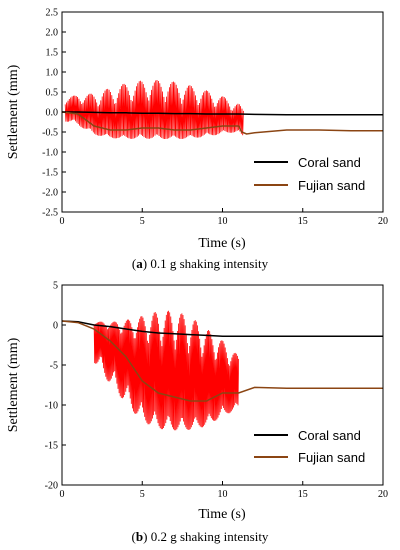  What do you see at coordinates (142, 494) in the screenshot?
I see `panel-b-x-tick-label: 5` at bounding box center [142, 494].